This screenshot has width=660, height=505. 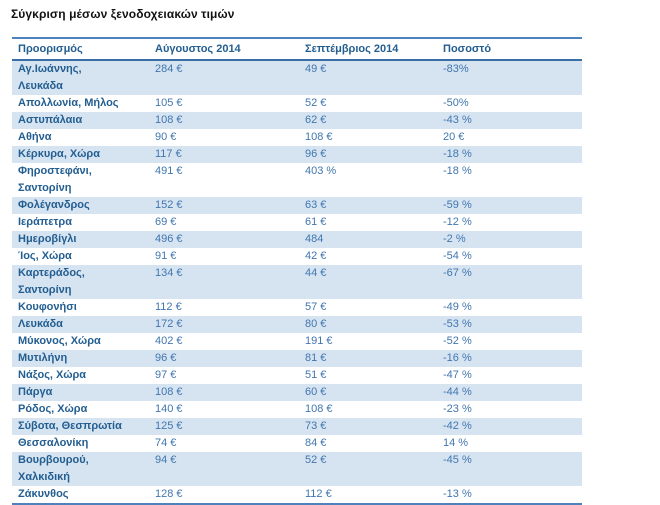 What do you see at coordinates (169, 69) in the screenshot?
I see `august-price-cell: 284 €` at bounding box center [169, 69].